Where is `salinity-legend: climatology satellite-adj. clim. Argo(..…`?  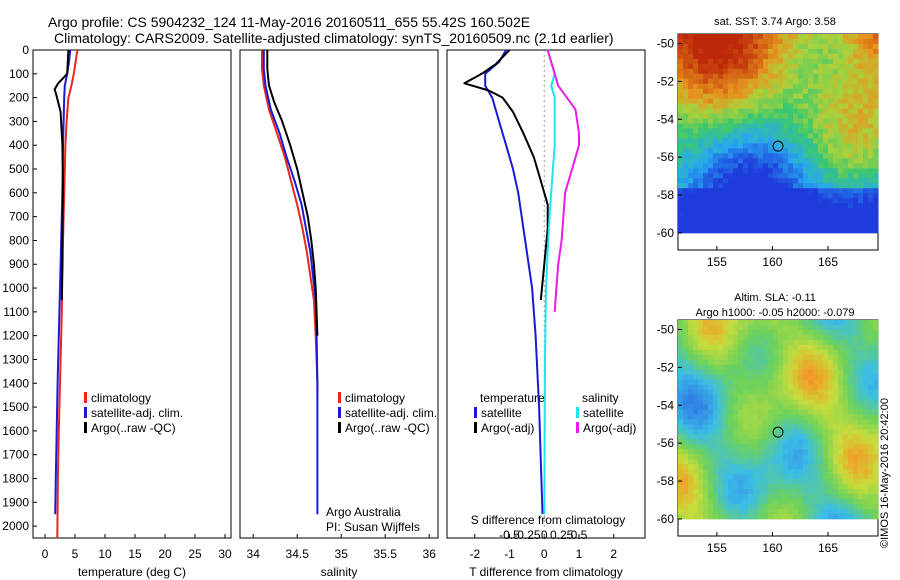
salinity-legend: climatology satellite-adj. clim. Argo(..… is located at coordinates (387, 413).